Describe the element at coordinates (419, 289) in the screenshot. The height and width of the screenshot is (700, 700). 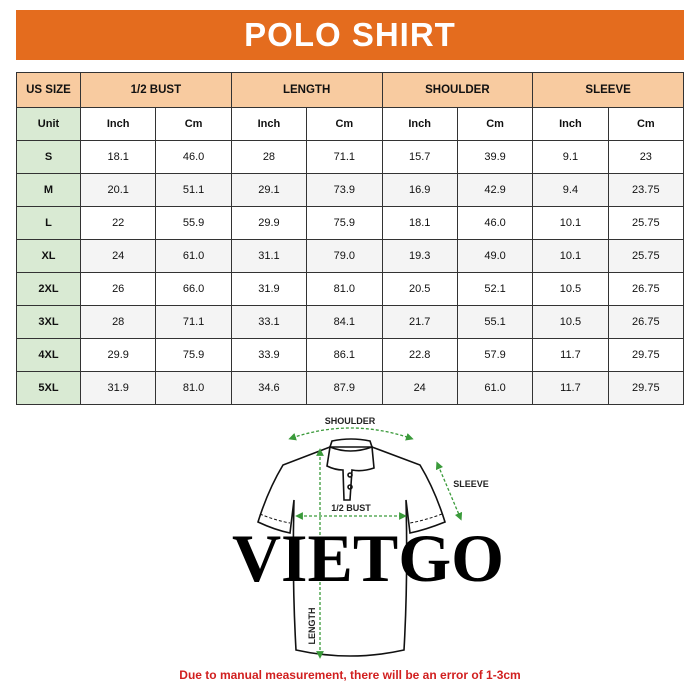
I see `value-cell: 20.5` at that location.